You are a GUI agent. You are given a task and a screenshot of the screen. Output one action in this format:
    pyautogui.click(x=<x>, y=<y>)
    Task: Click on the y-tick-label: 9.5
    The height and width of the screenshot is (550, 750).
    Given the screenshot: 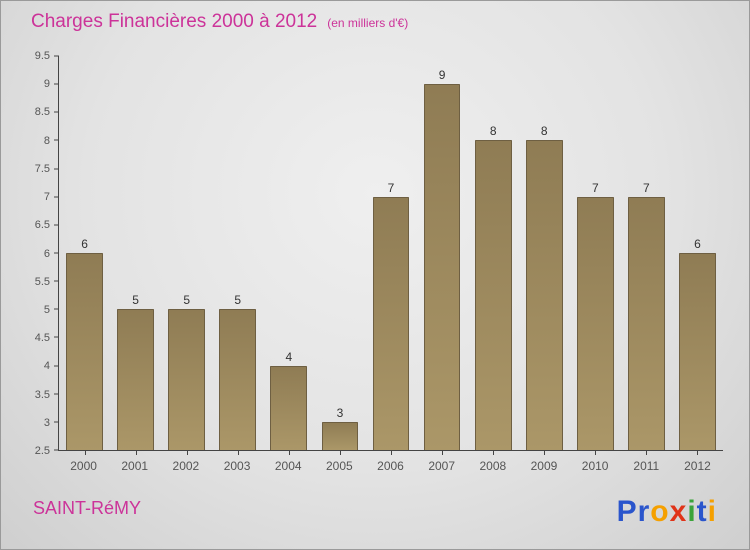 What is the action you would take?
    pyautogui.click(x=42, y=56)
    